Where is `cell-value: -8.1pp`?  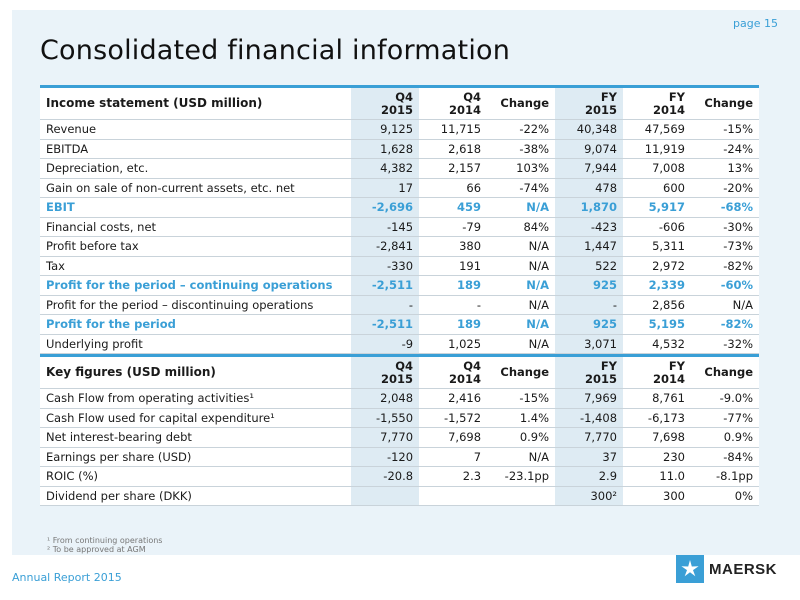 cell-value: -8.1pp is located at coordinates (725, 476).